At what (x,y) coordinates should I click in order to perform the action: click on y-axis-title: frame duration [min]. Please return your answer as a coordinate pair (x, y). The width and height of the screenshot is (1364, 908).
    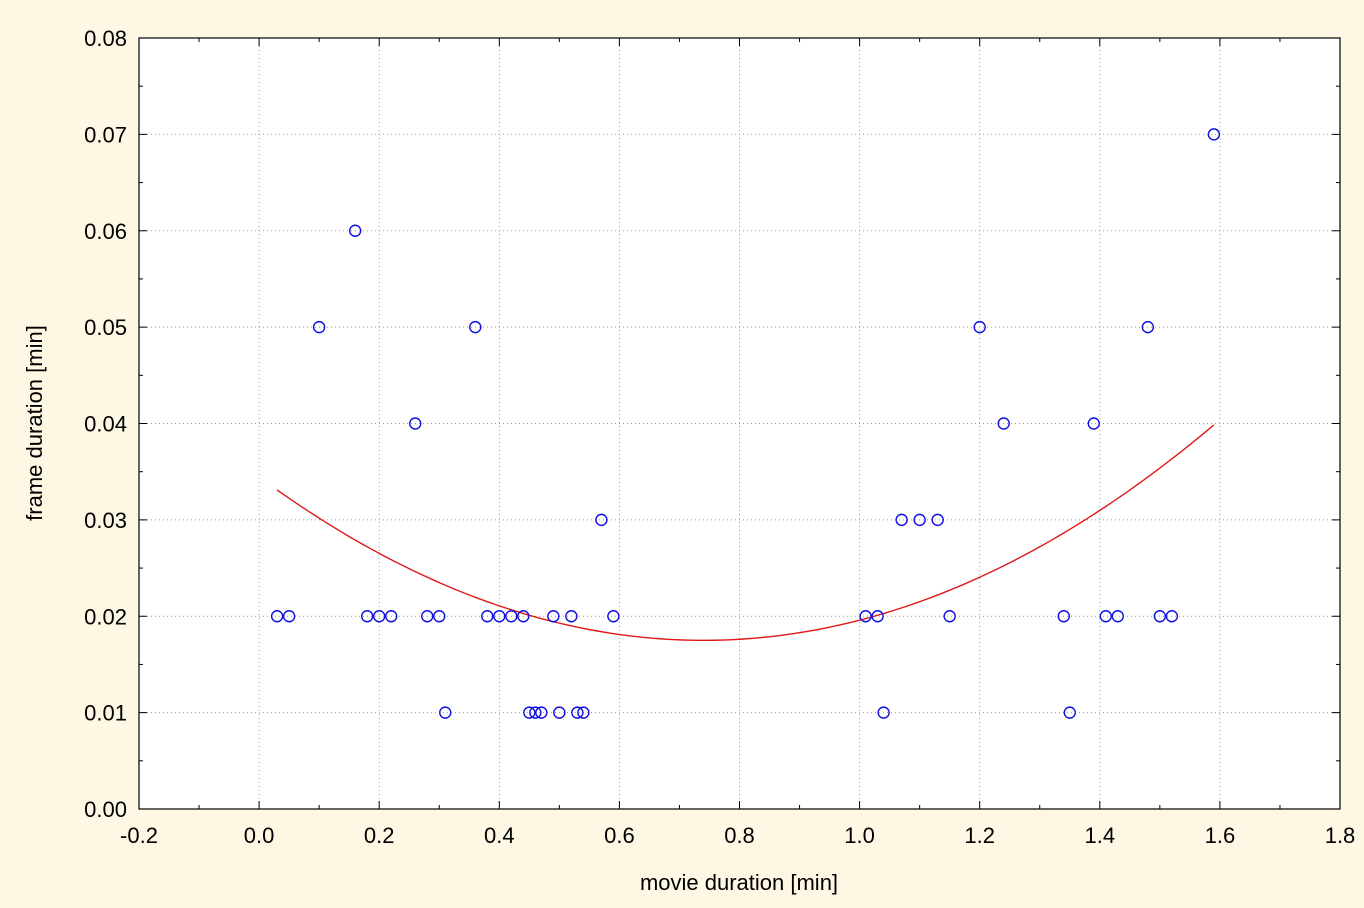
    Looking at the image, I should click on (34, 423).